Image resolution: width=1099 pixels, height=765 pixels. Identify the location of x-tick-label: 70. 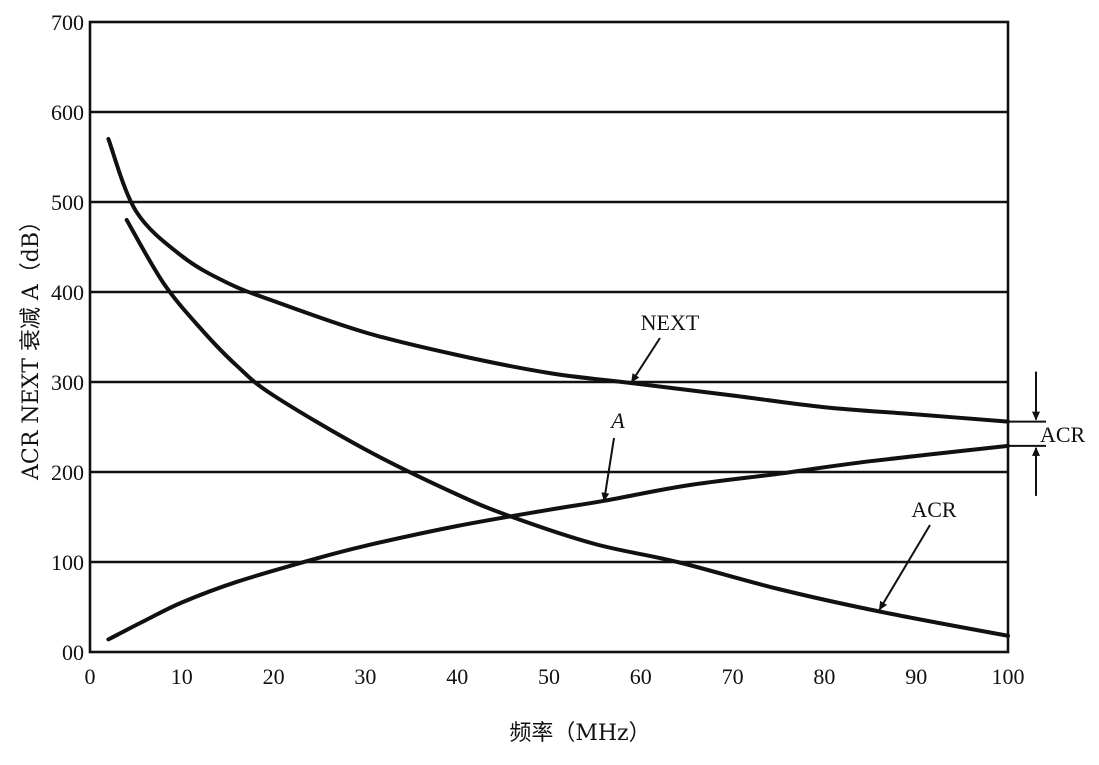
(733, 676).